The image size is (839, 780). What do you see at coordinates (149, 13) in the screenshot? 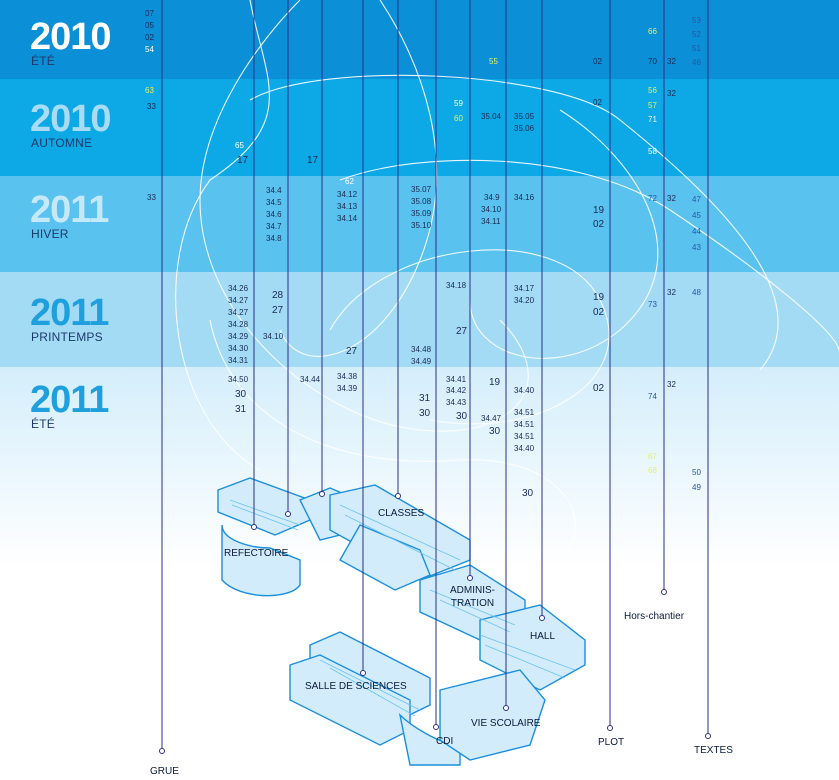
I see `event-number: 07` at bounding box center [149, 13].